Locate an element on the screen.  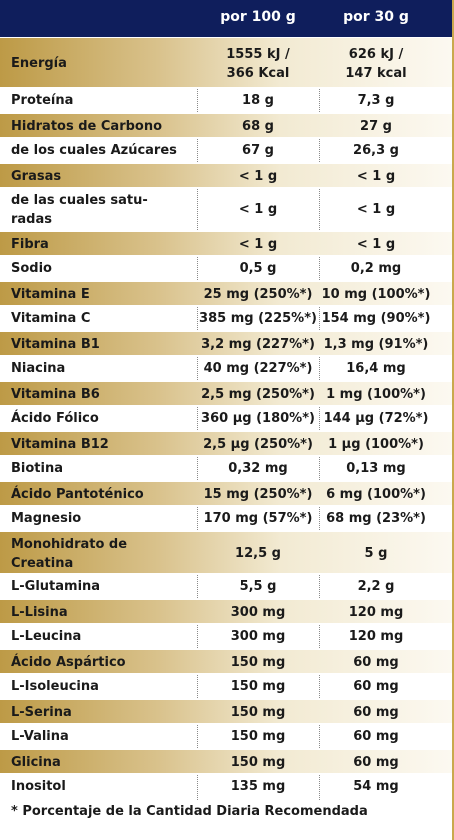
table-row: L-Glutamina 5,5 g 2,2 g is located at coordinates (226, 586).